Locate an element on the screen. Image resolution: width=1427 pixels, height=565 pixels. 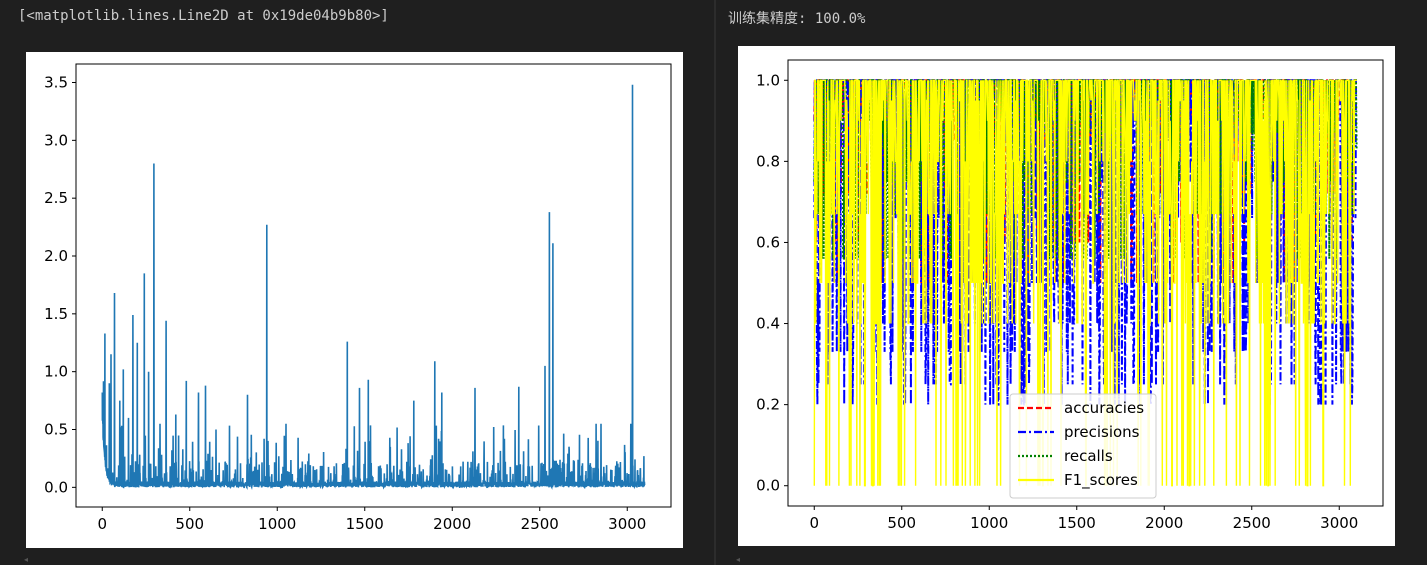
legend-label: accuracies is located at coordinates (1104, 408).